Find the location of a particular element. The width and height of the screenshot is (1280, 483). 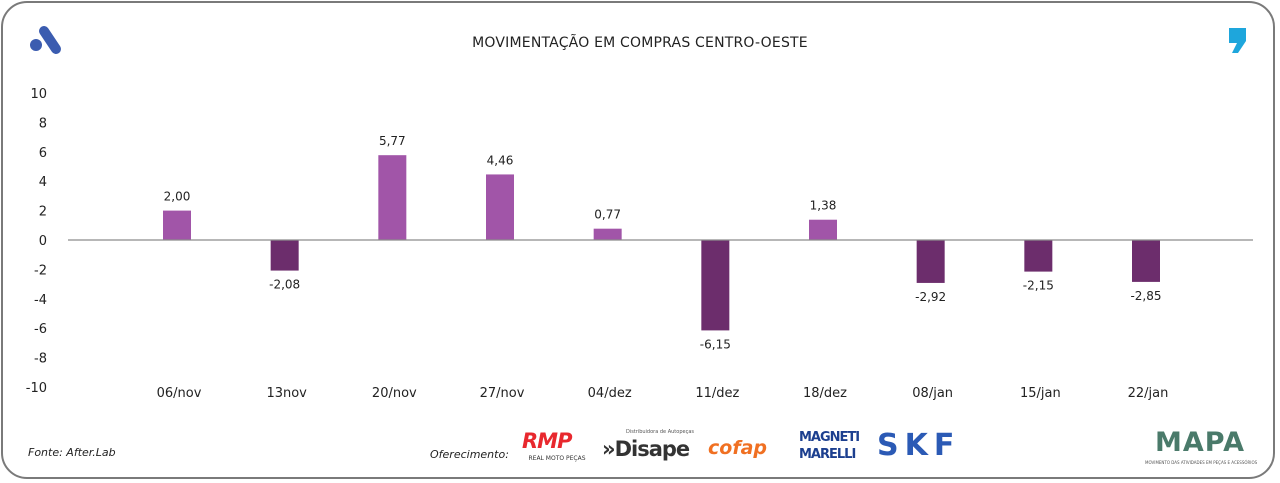

bar-15/jan is located at coordinates (1038, 256).